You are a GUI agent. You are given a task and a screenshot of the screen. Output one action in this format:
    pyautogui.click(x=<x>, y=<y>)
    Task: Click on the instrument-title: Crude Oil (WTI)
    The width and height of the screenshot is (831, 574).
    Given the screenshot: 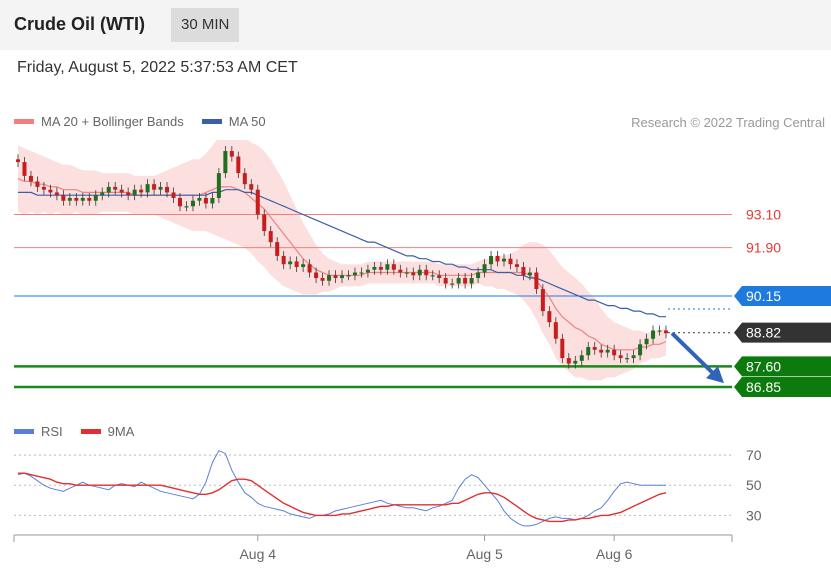 What is the action you would take?
    pyautogui.click(x=79, y=24)
    